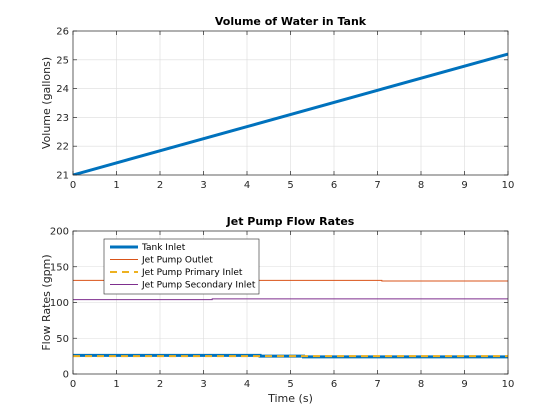  What do you see at coordinates (177, 261) in the screenshot?
I see `legend-entry-1: Jet Pump Outlet` at bounding box center [177, 261].